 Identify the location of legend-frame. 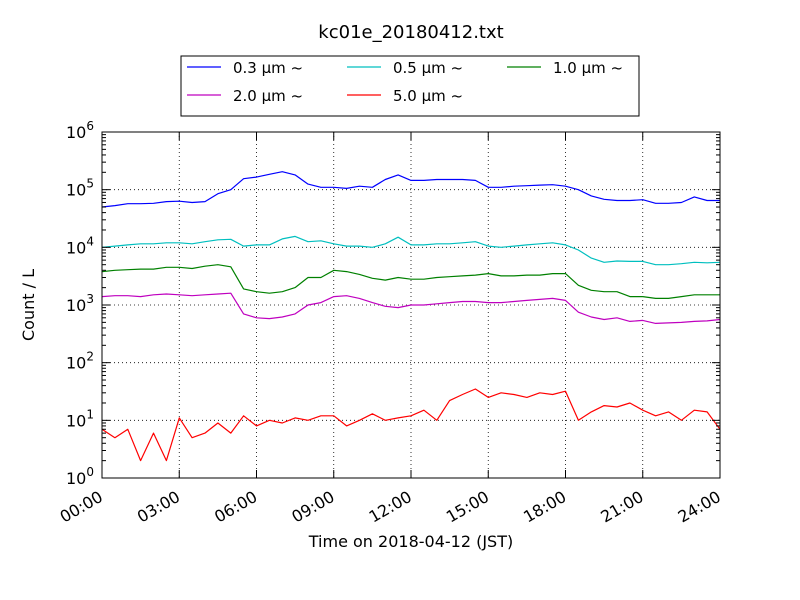
(410, 86).